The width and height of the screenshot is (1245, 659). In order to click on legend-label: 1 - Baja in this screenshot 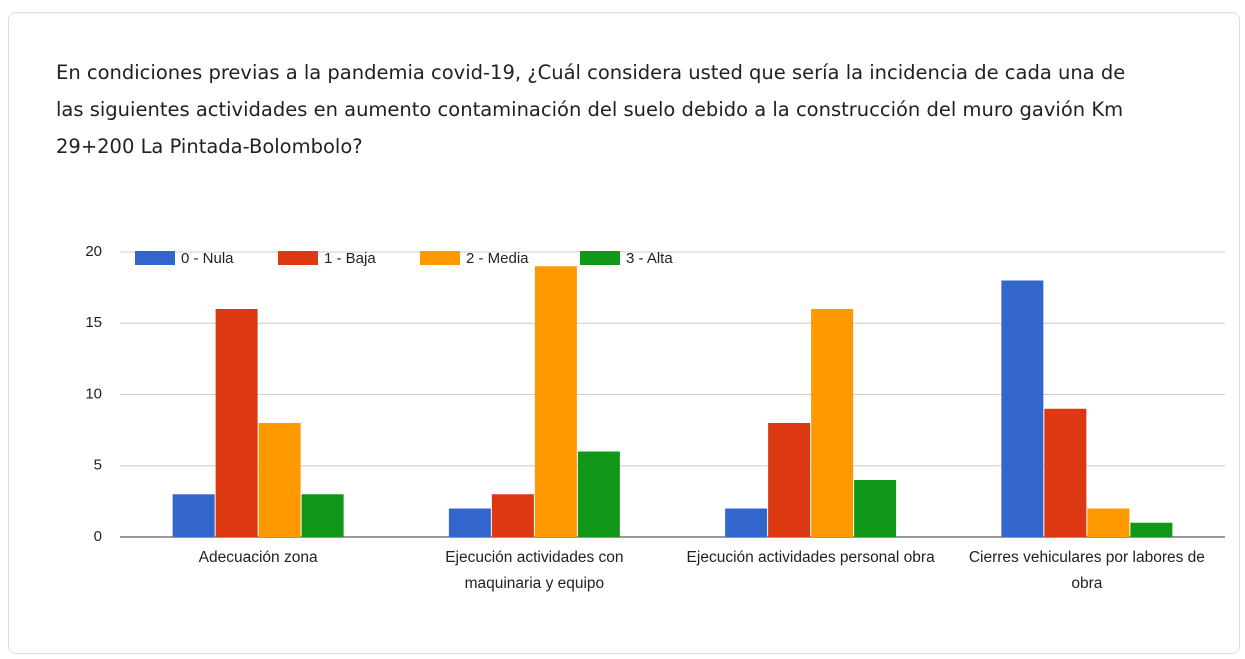, I will do `click(350, 258)`.